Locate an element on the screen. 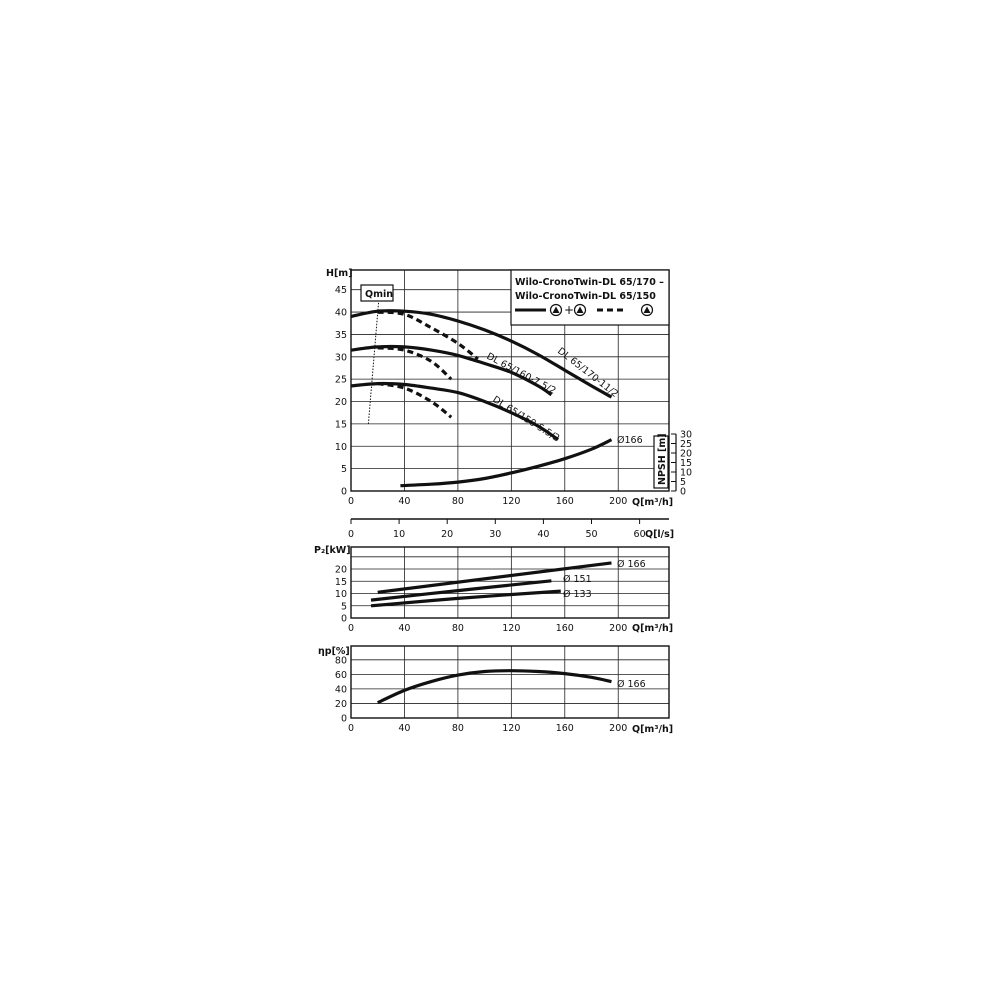 Image resolution: width=1000 pixels, height=1000 pixels. x-axis-label-main: Q[m³/h] is located at coordinates (652, 502).